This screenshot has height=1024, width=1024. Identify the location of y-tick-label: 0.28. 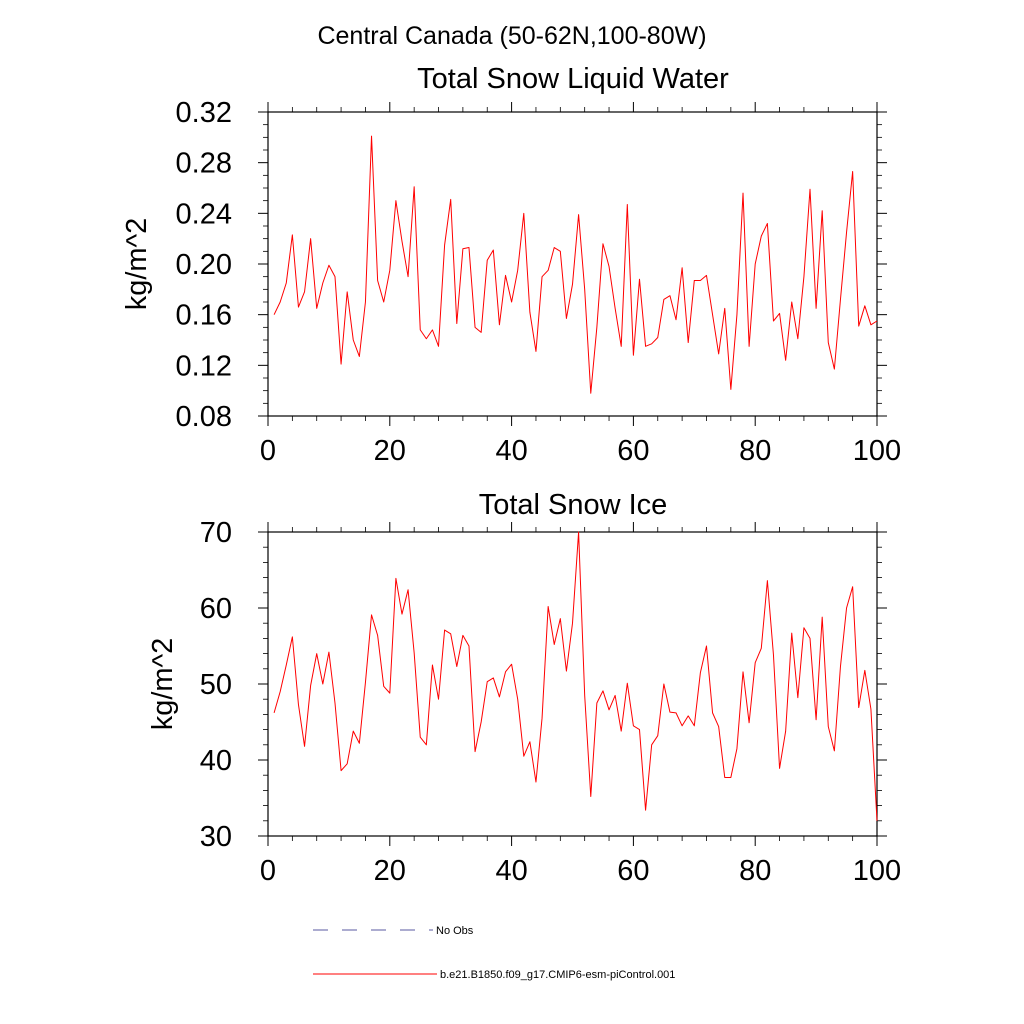
(204, 164).